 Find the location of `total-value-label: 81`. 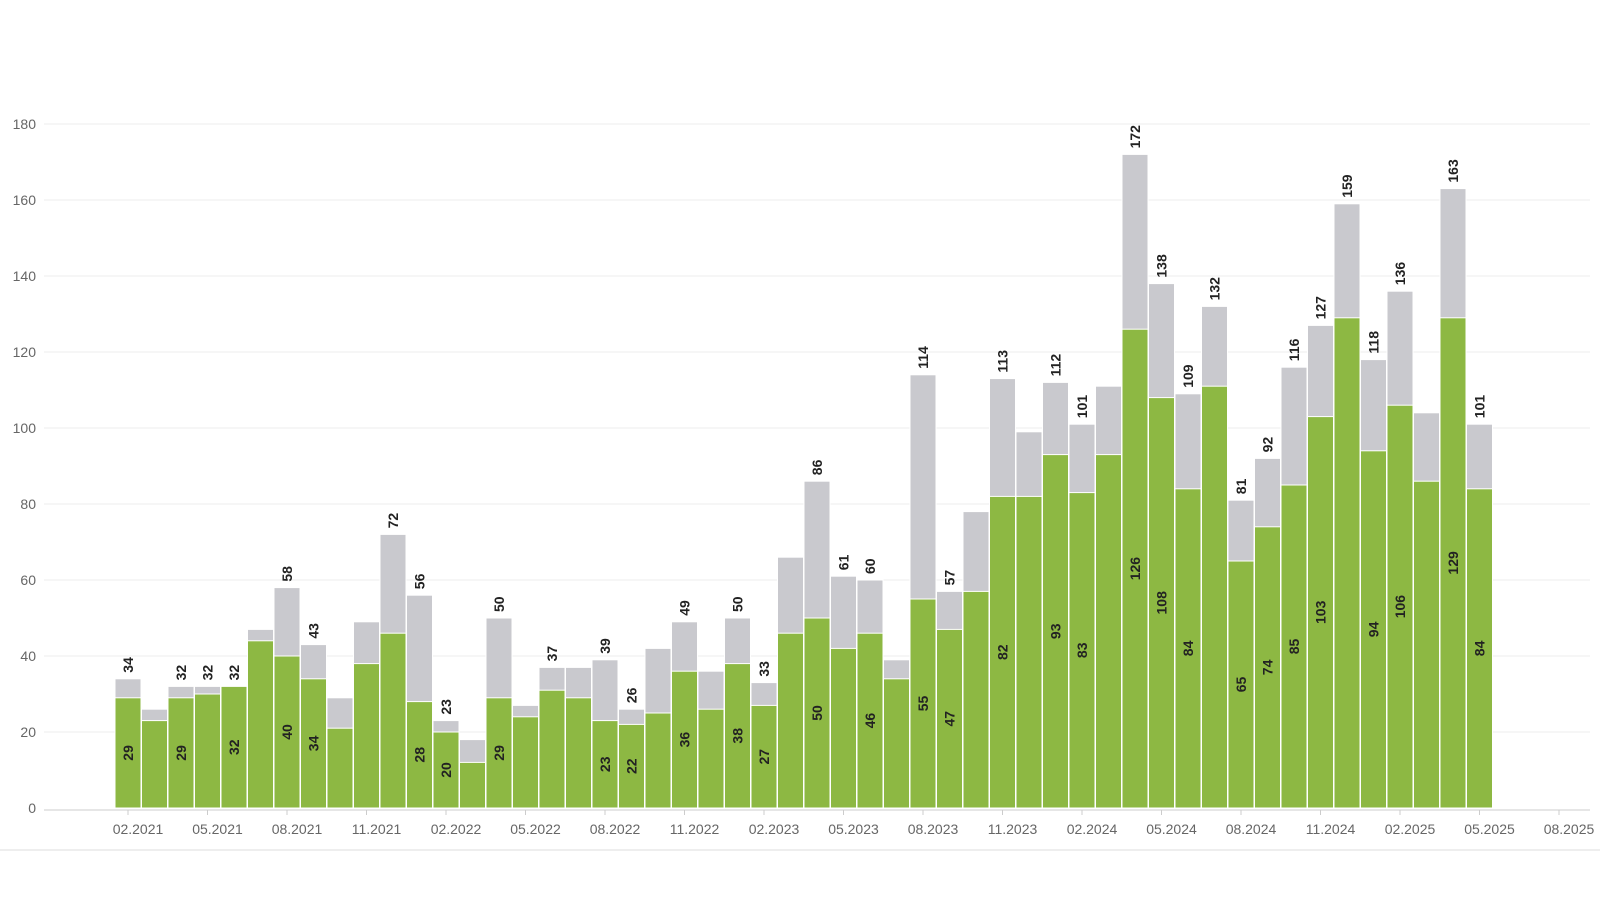

total-value-label: 81 is located at coordinates (1241, 486).